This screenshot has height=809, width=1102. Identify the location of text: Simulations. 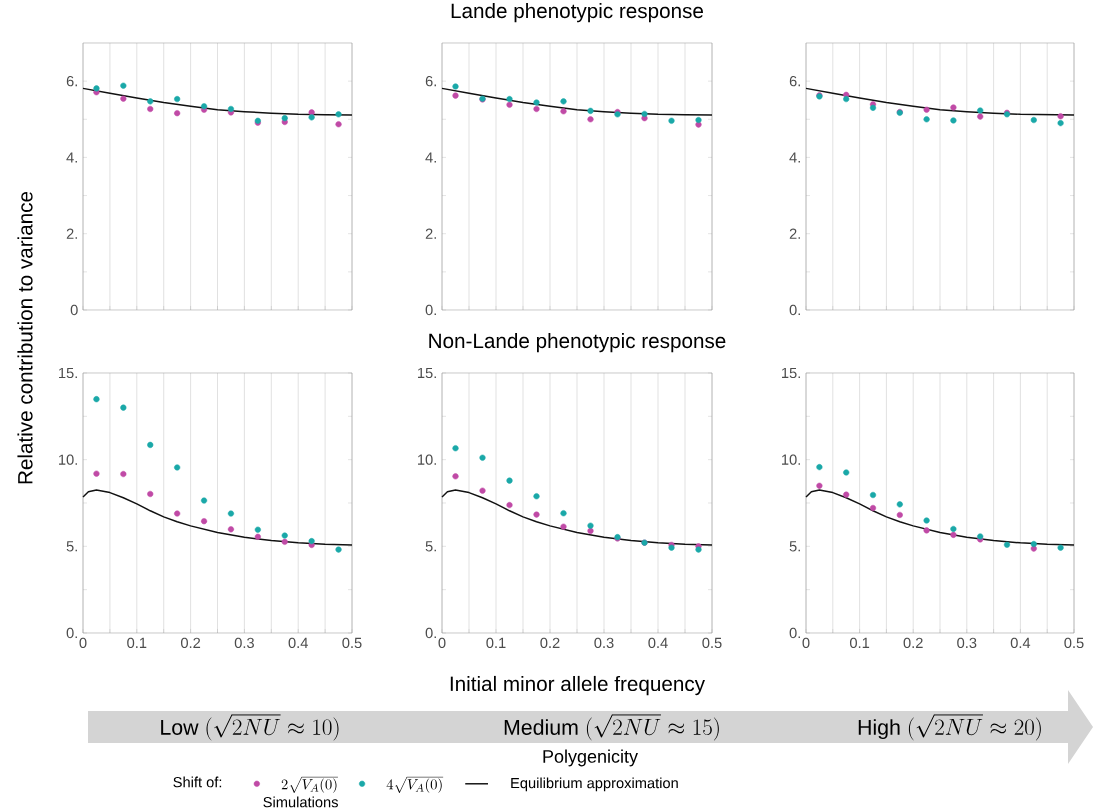
(300, 802).